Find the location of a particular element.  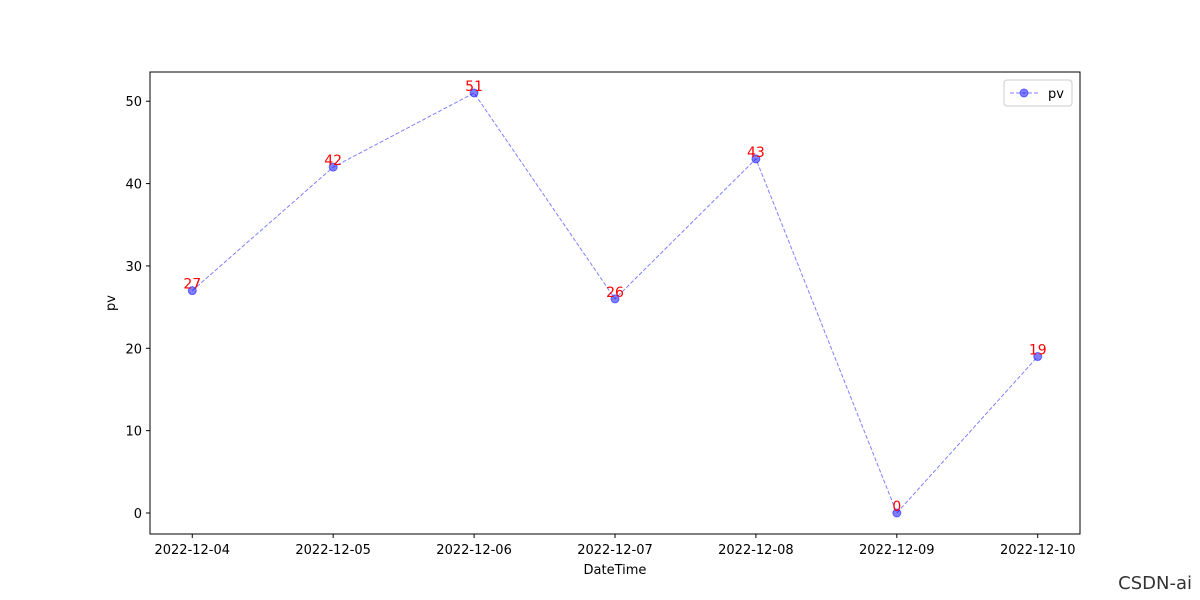

data-label: 43 is located at coordinates (756, 153).